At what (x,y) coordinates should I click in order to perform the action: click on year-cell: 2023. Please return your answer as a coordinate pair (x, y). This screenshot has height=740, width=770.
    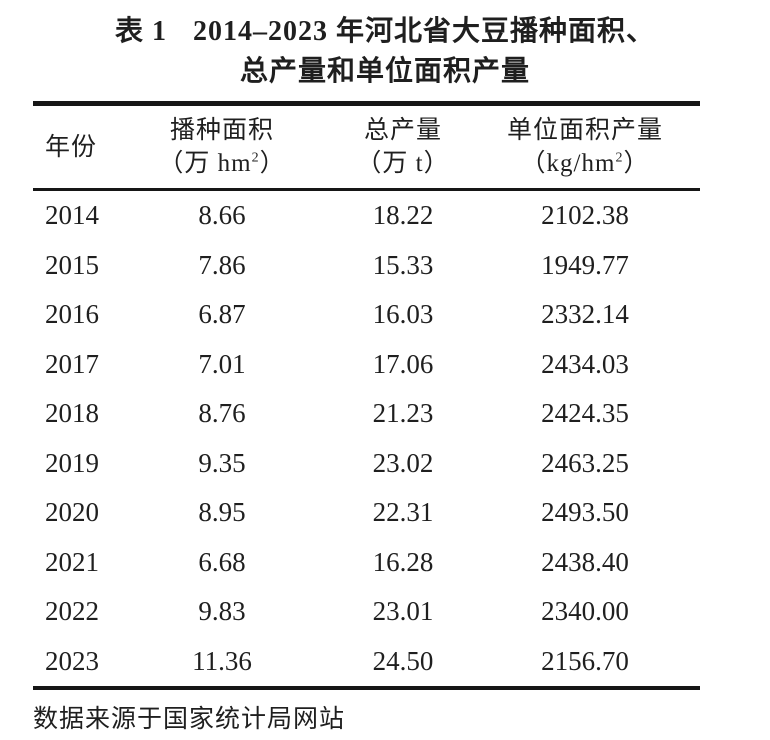
    Looking at the image, I should click on (72, 660).